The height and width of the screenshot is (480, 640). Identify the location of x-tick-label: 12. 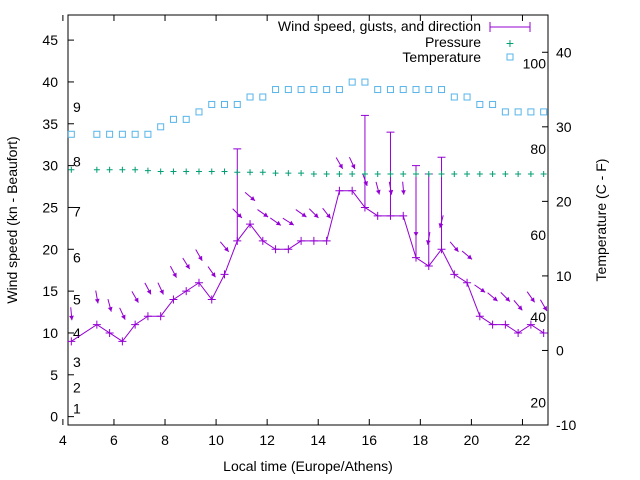
(267, 440).